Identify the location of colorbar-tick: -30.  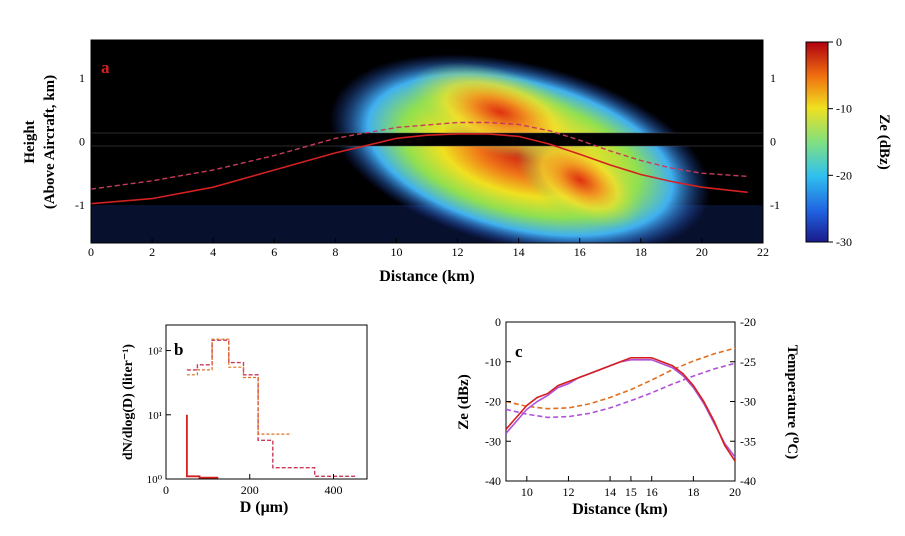
(840, 242).